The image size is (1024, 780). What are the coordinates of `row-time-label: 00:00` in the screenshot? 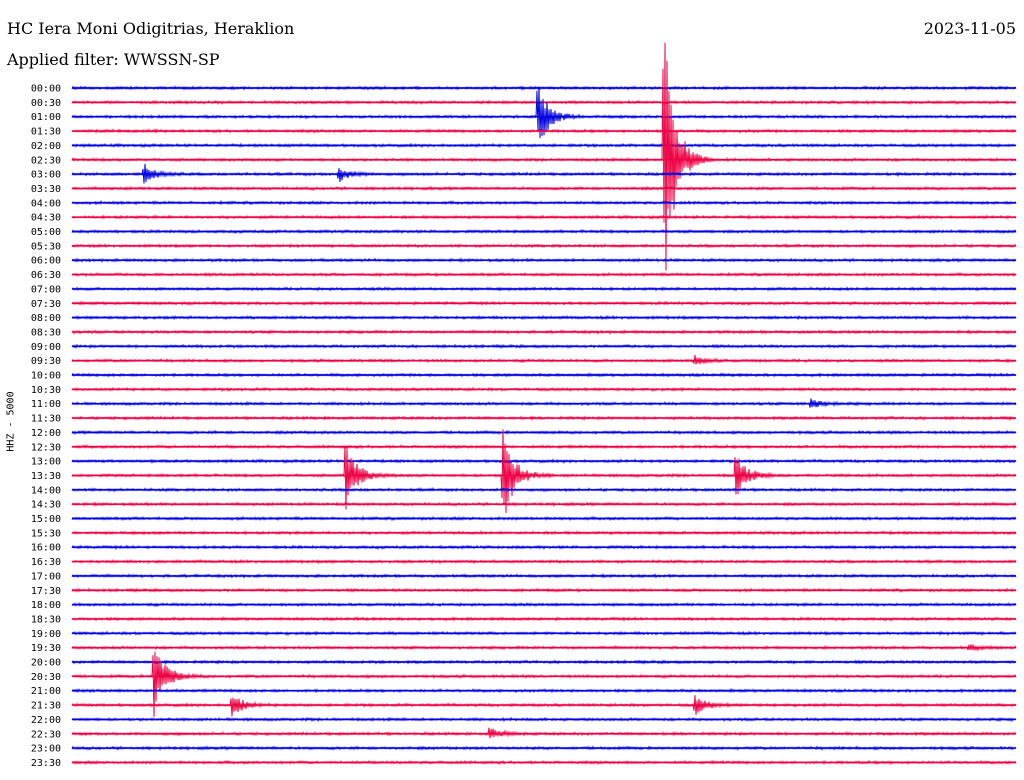 It's located at (46, 89).